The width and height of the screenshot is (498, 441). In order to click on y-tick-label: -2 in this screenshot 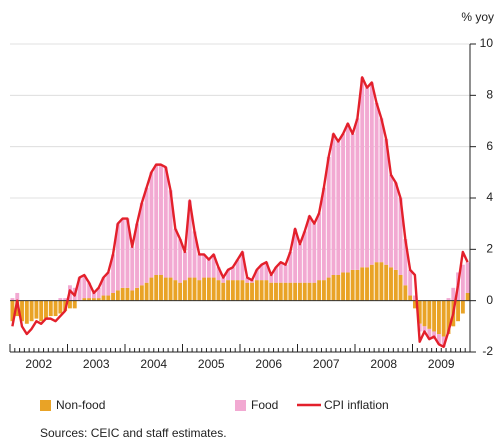, I will do `click(487, 351)`.